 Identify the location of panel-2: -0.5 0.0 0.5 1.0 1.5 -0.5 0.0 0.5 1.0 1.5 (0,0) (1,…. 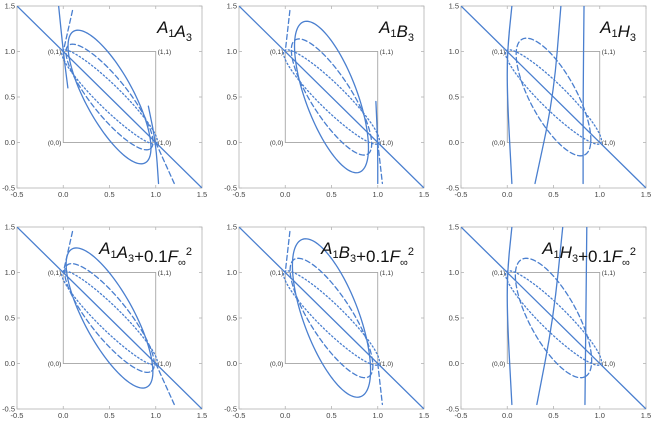
(326, 100).